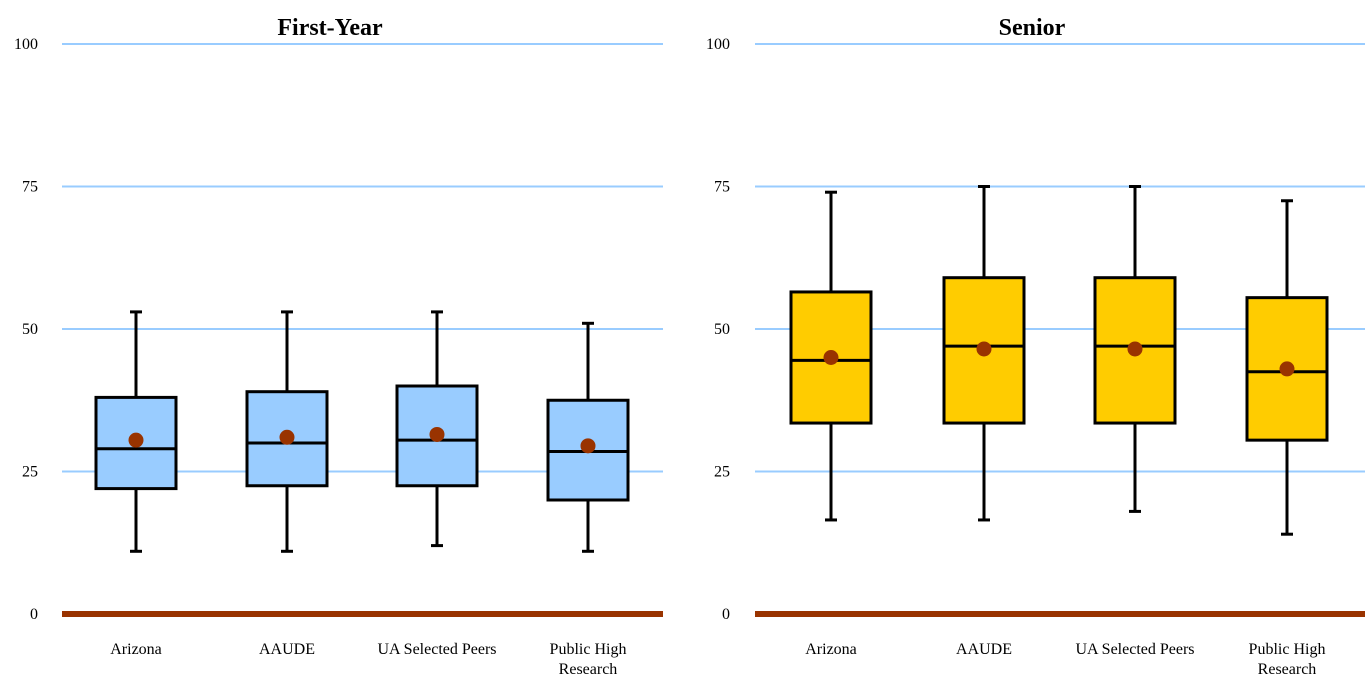 This screenshot has width=1370, height=681. I want to click on chart-title: Senior, so click(1032, 28).